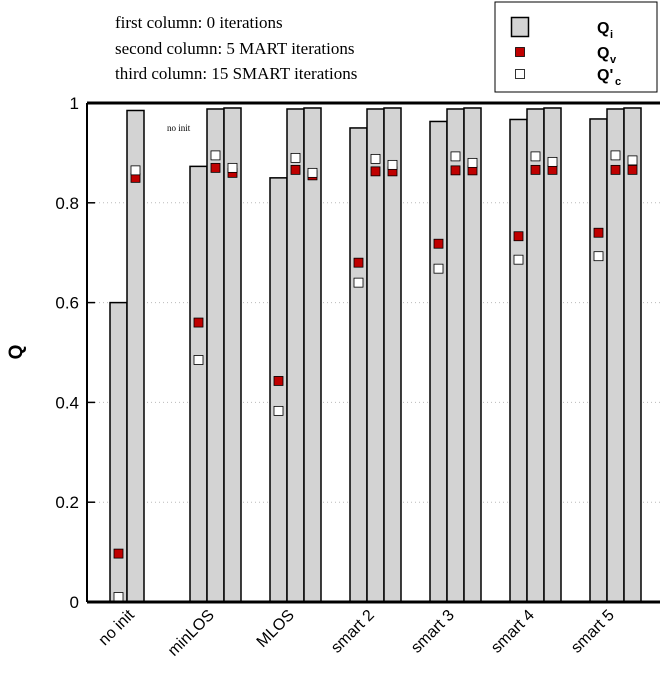 Image resolution: width=661 pixels, height=673 pixels. Describe the element at coordinates (613, 60) in the screenshot. I see `legend-subscript: v` at that location.